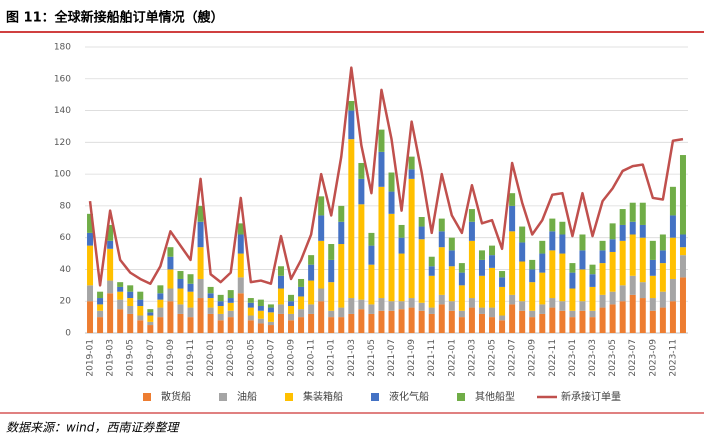 Image resolution: width=704 pixels, height=437 pixels. Describe the element at coordinates (62, 79) in the screenshot. I see `y-tick-label: 160` at that location.